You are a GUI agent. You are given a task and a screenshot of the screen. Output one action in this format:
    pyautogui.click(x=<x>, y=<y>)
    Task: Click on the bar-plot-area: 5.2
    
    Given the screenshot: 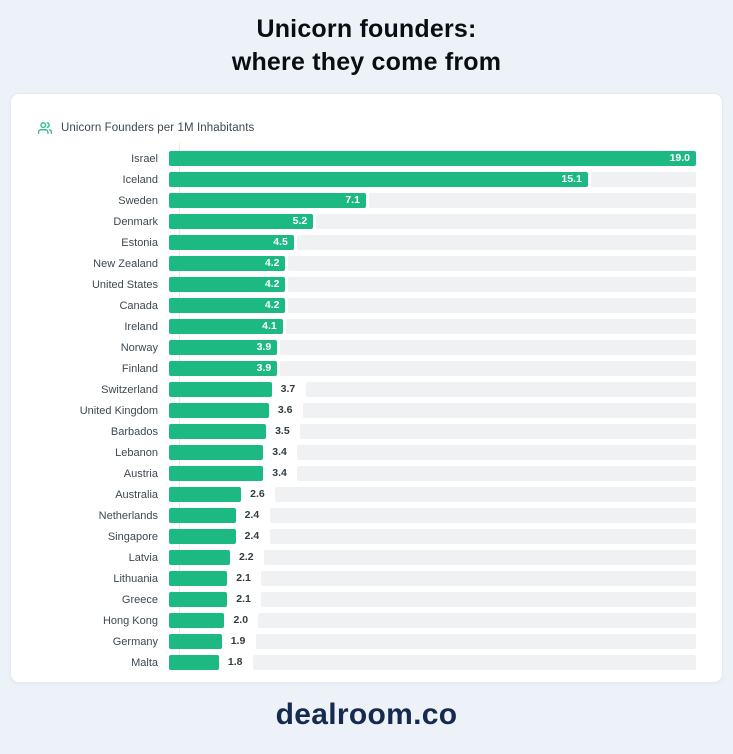 What is the action you would take?
    pyautogui.click(x=432, y=221)
    